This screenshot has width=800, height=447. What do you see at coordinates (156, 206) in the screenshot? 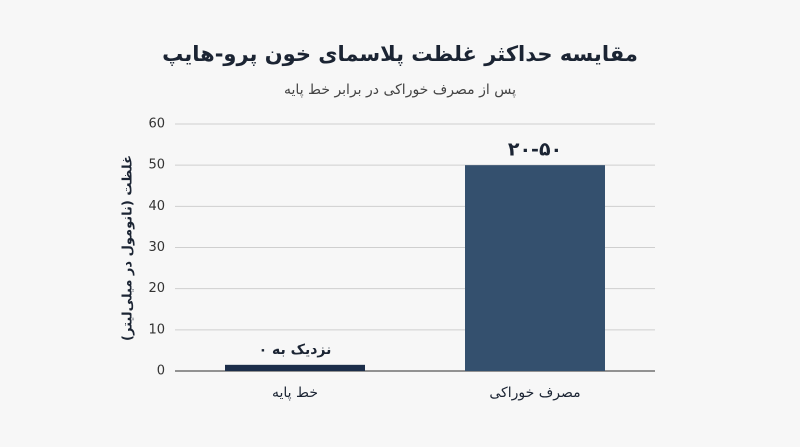
I see `y-tick-label: 40` at bounding box center [156, 206].